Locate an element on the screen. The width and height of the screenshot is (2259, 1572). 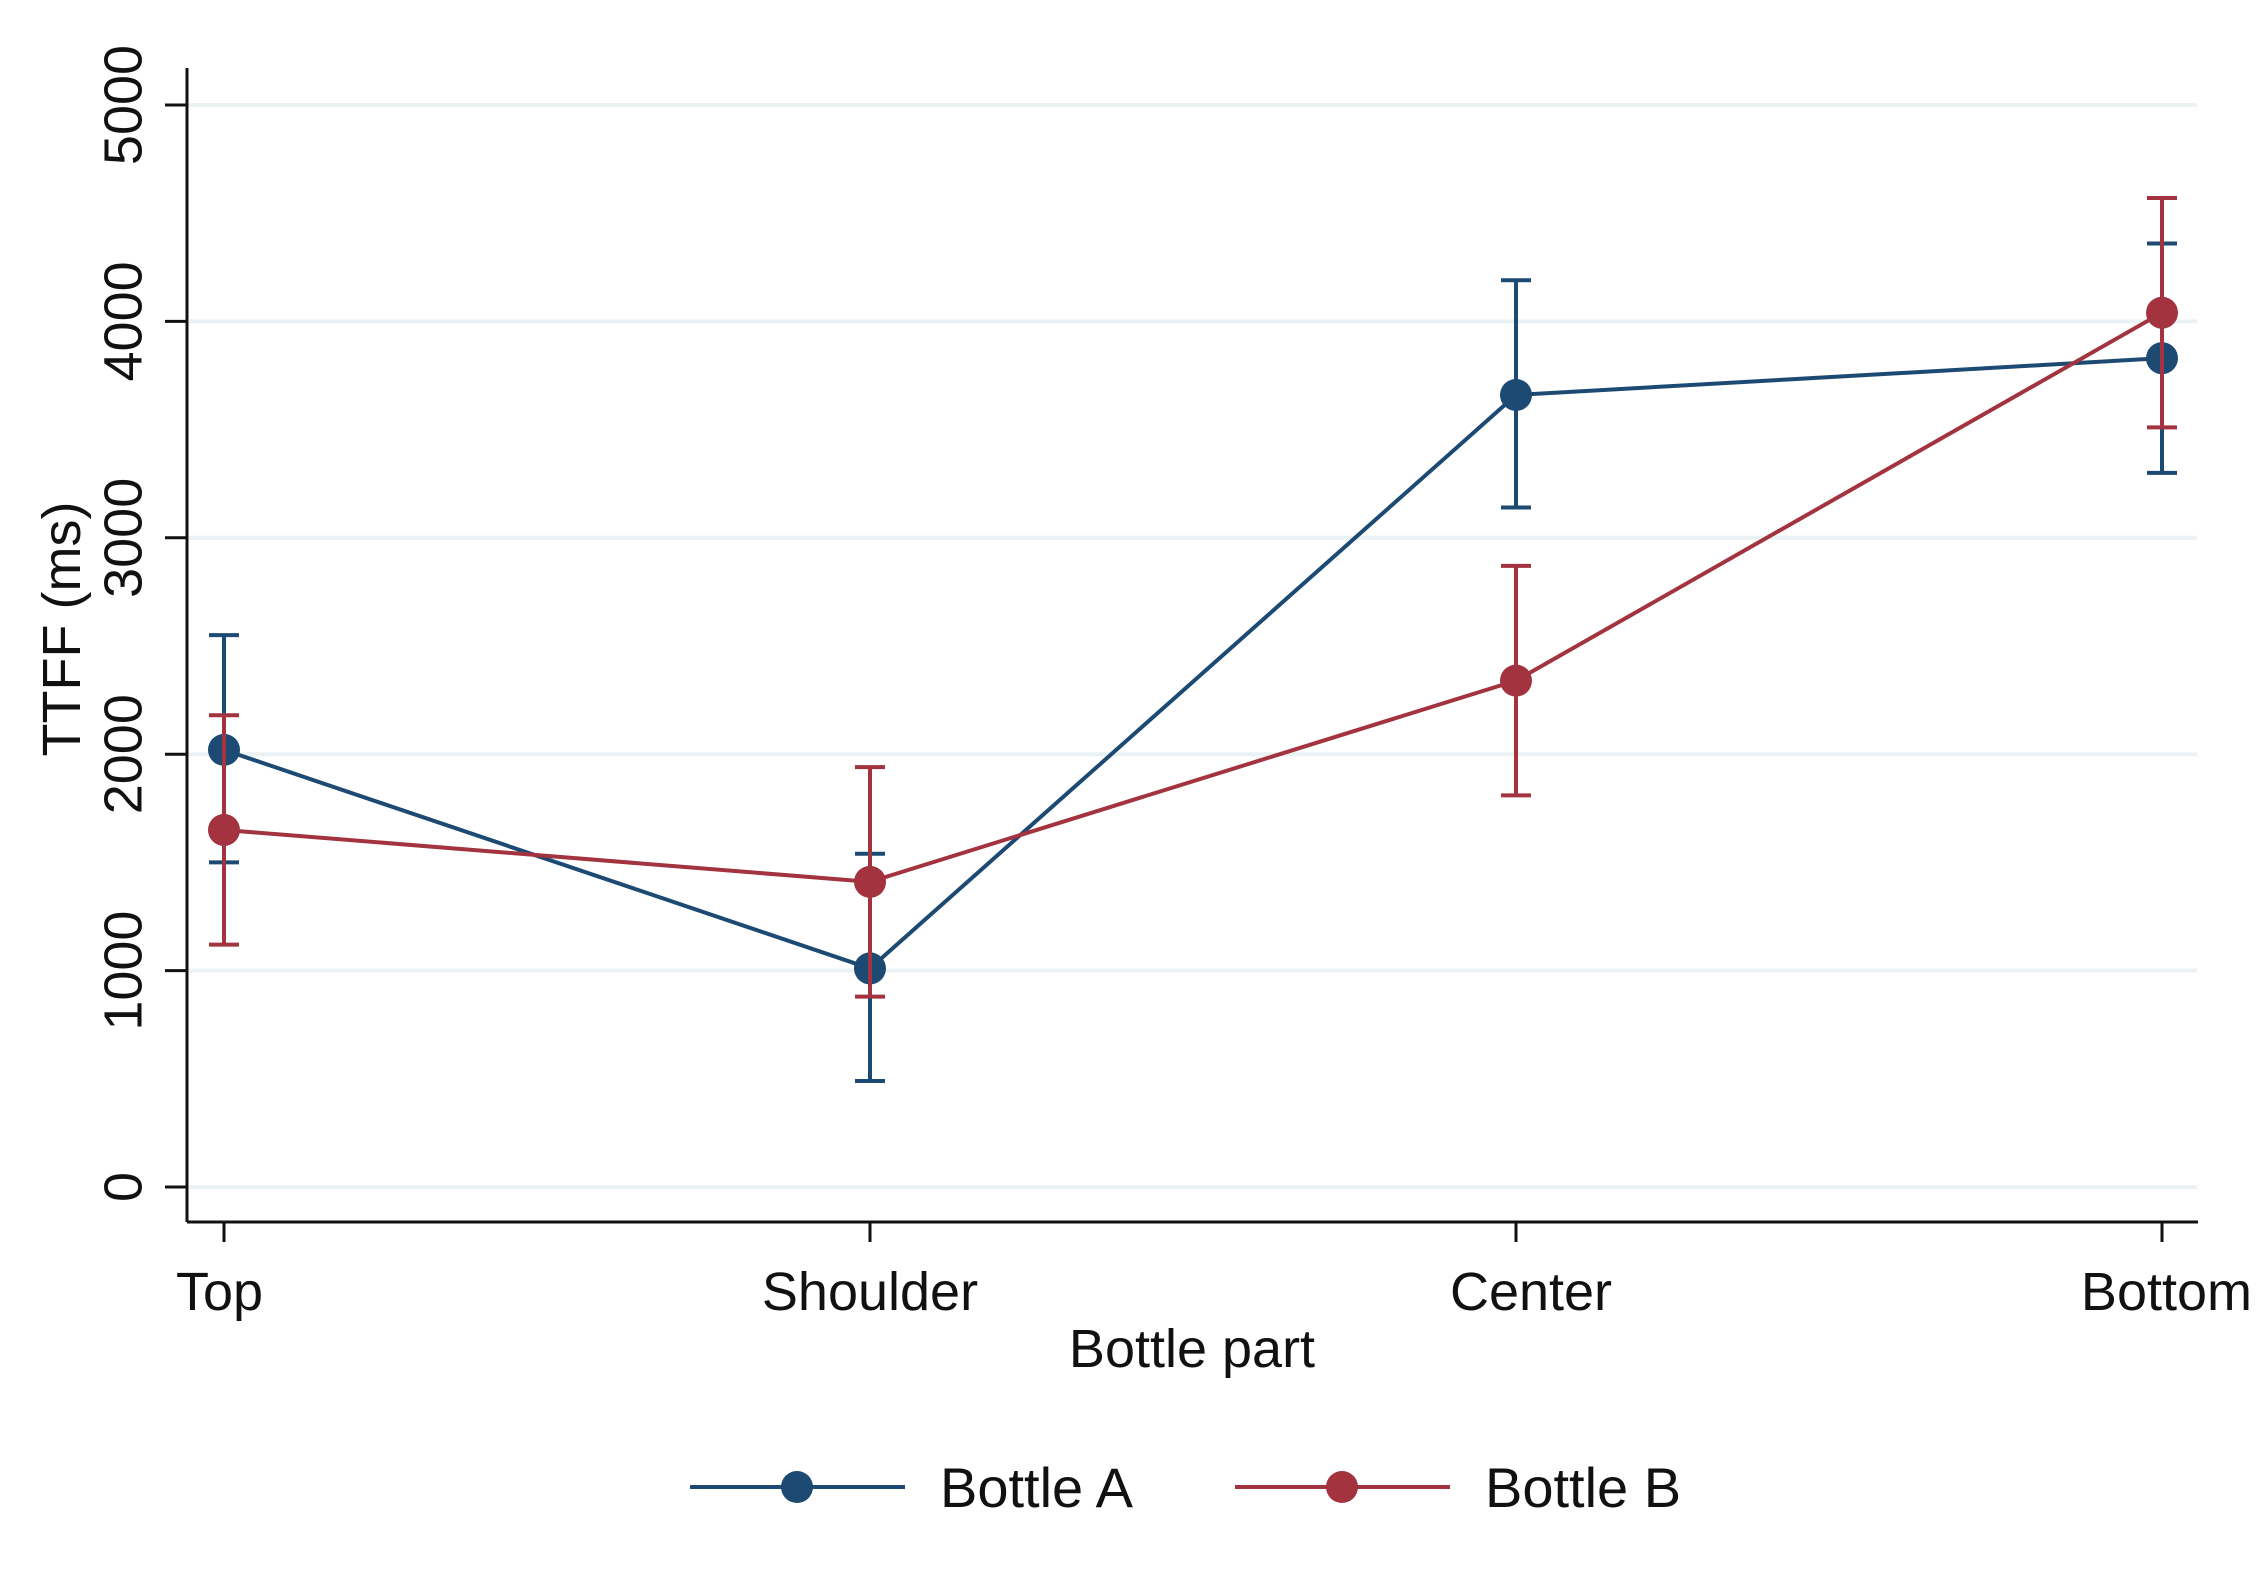
legend-item-bottle-a: Bottle A is located at coordinates (912, 1487).